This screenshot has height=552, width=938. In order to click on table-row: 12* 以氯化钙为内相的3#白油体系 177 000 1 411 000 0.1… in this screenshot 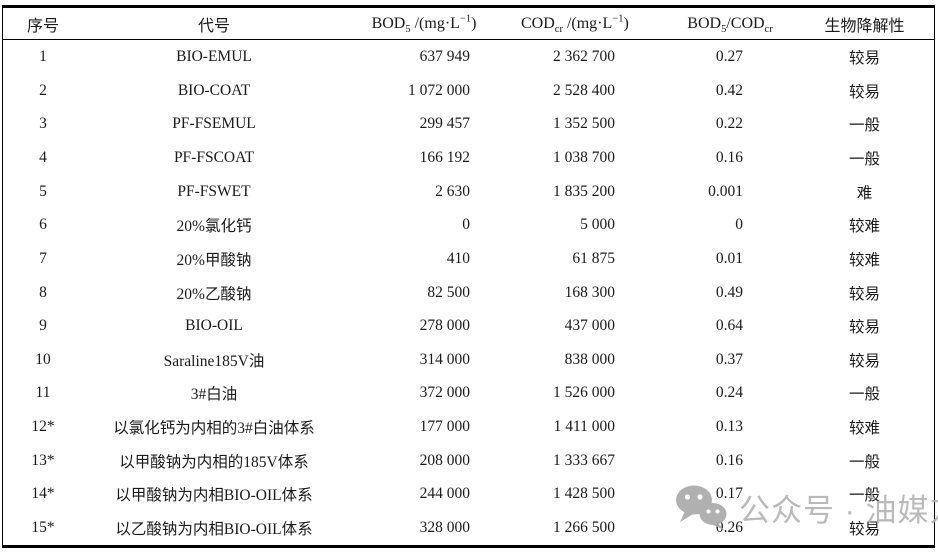, I will do `click(468, 427)`.